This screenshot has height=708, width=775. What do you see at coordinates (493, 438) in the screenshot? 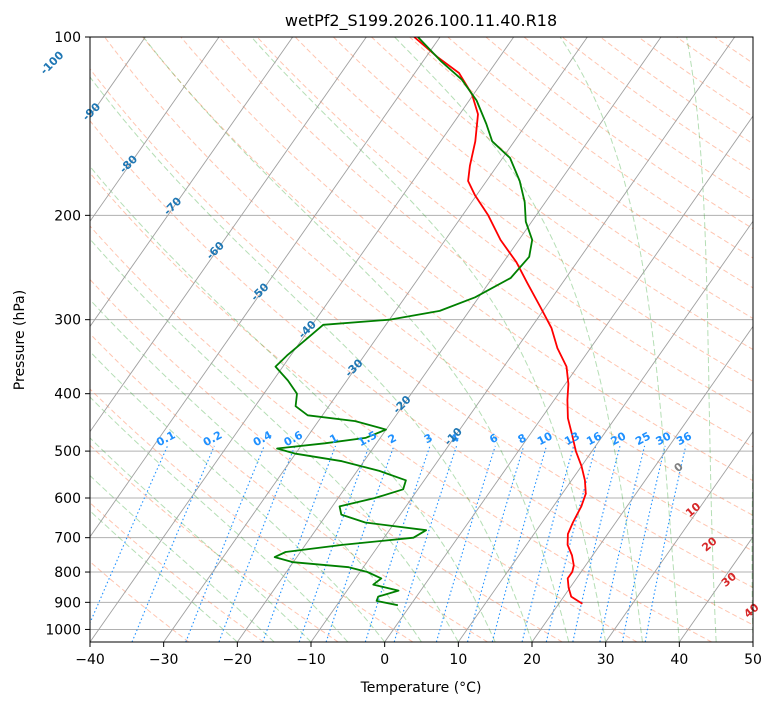
I see `mixing-ratio-label: 6` at bounding box center [493, 438].